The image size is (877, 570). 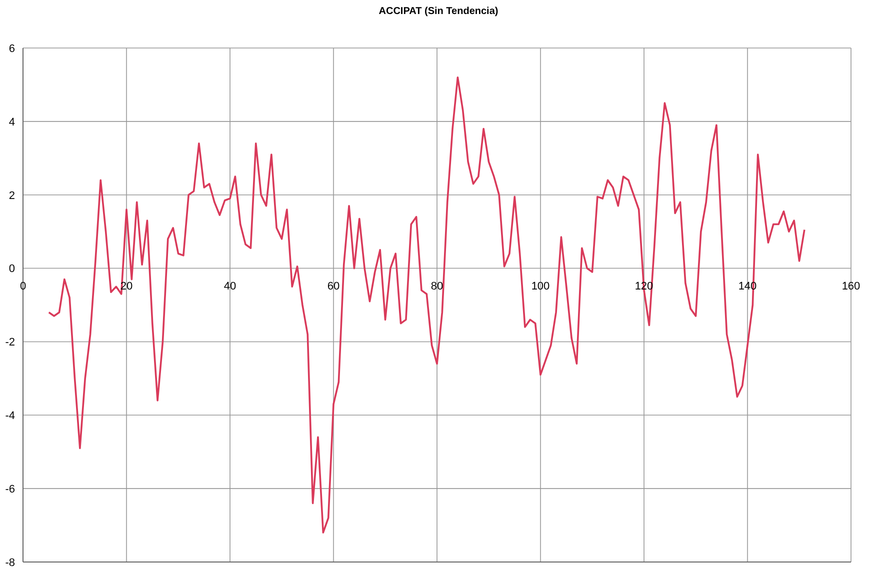 What do you see at coordinates (11, 122) in the screenshot?
I see `y-tick-label: 4` at bounding box center [11, 122].